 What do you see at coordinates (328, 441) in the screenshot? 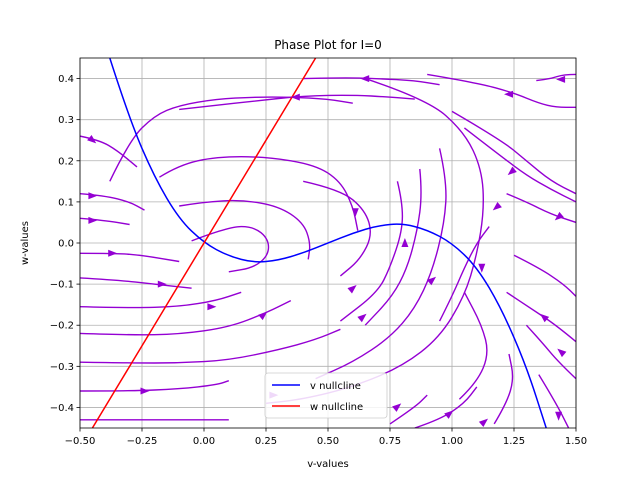
I see `x-tick-label: 0.50` at bounding box center [328, 441].